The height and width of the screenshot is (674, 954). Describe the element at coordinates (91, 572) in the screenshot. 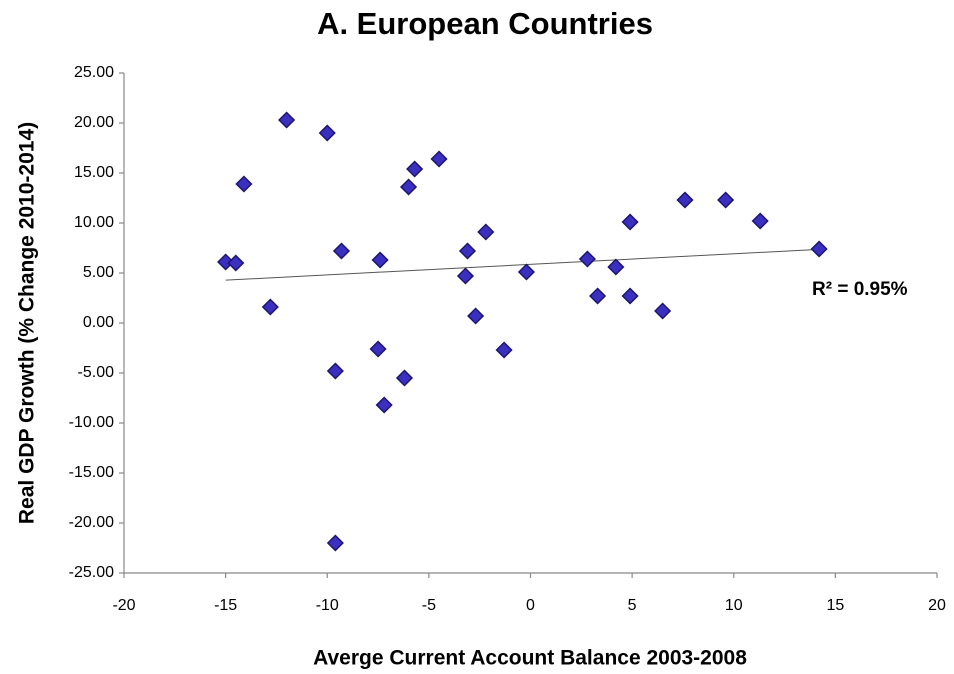

I see `y-tick-label: -25.00` at that location.